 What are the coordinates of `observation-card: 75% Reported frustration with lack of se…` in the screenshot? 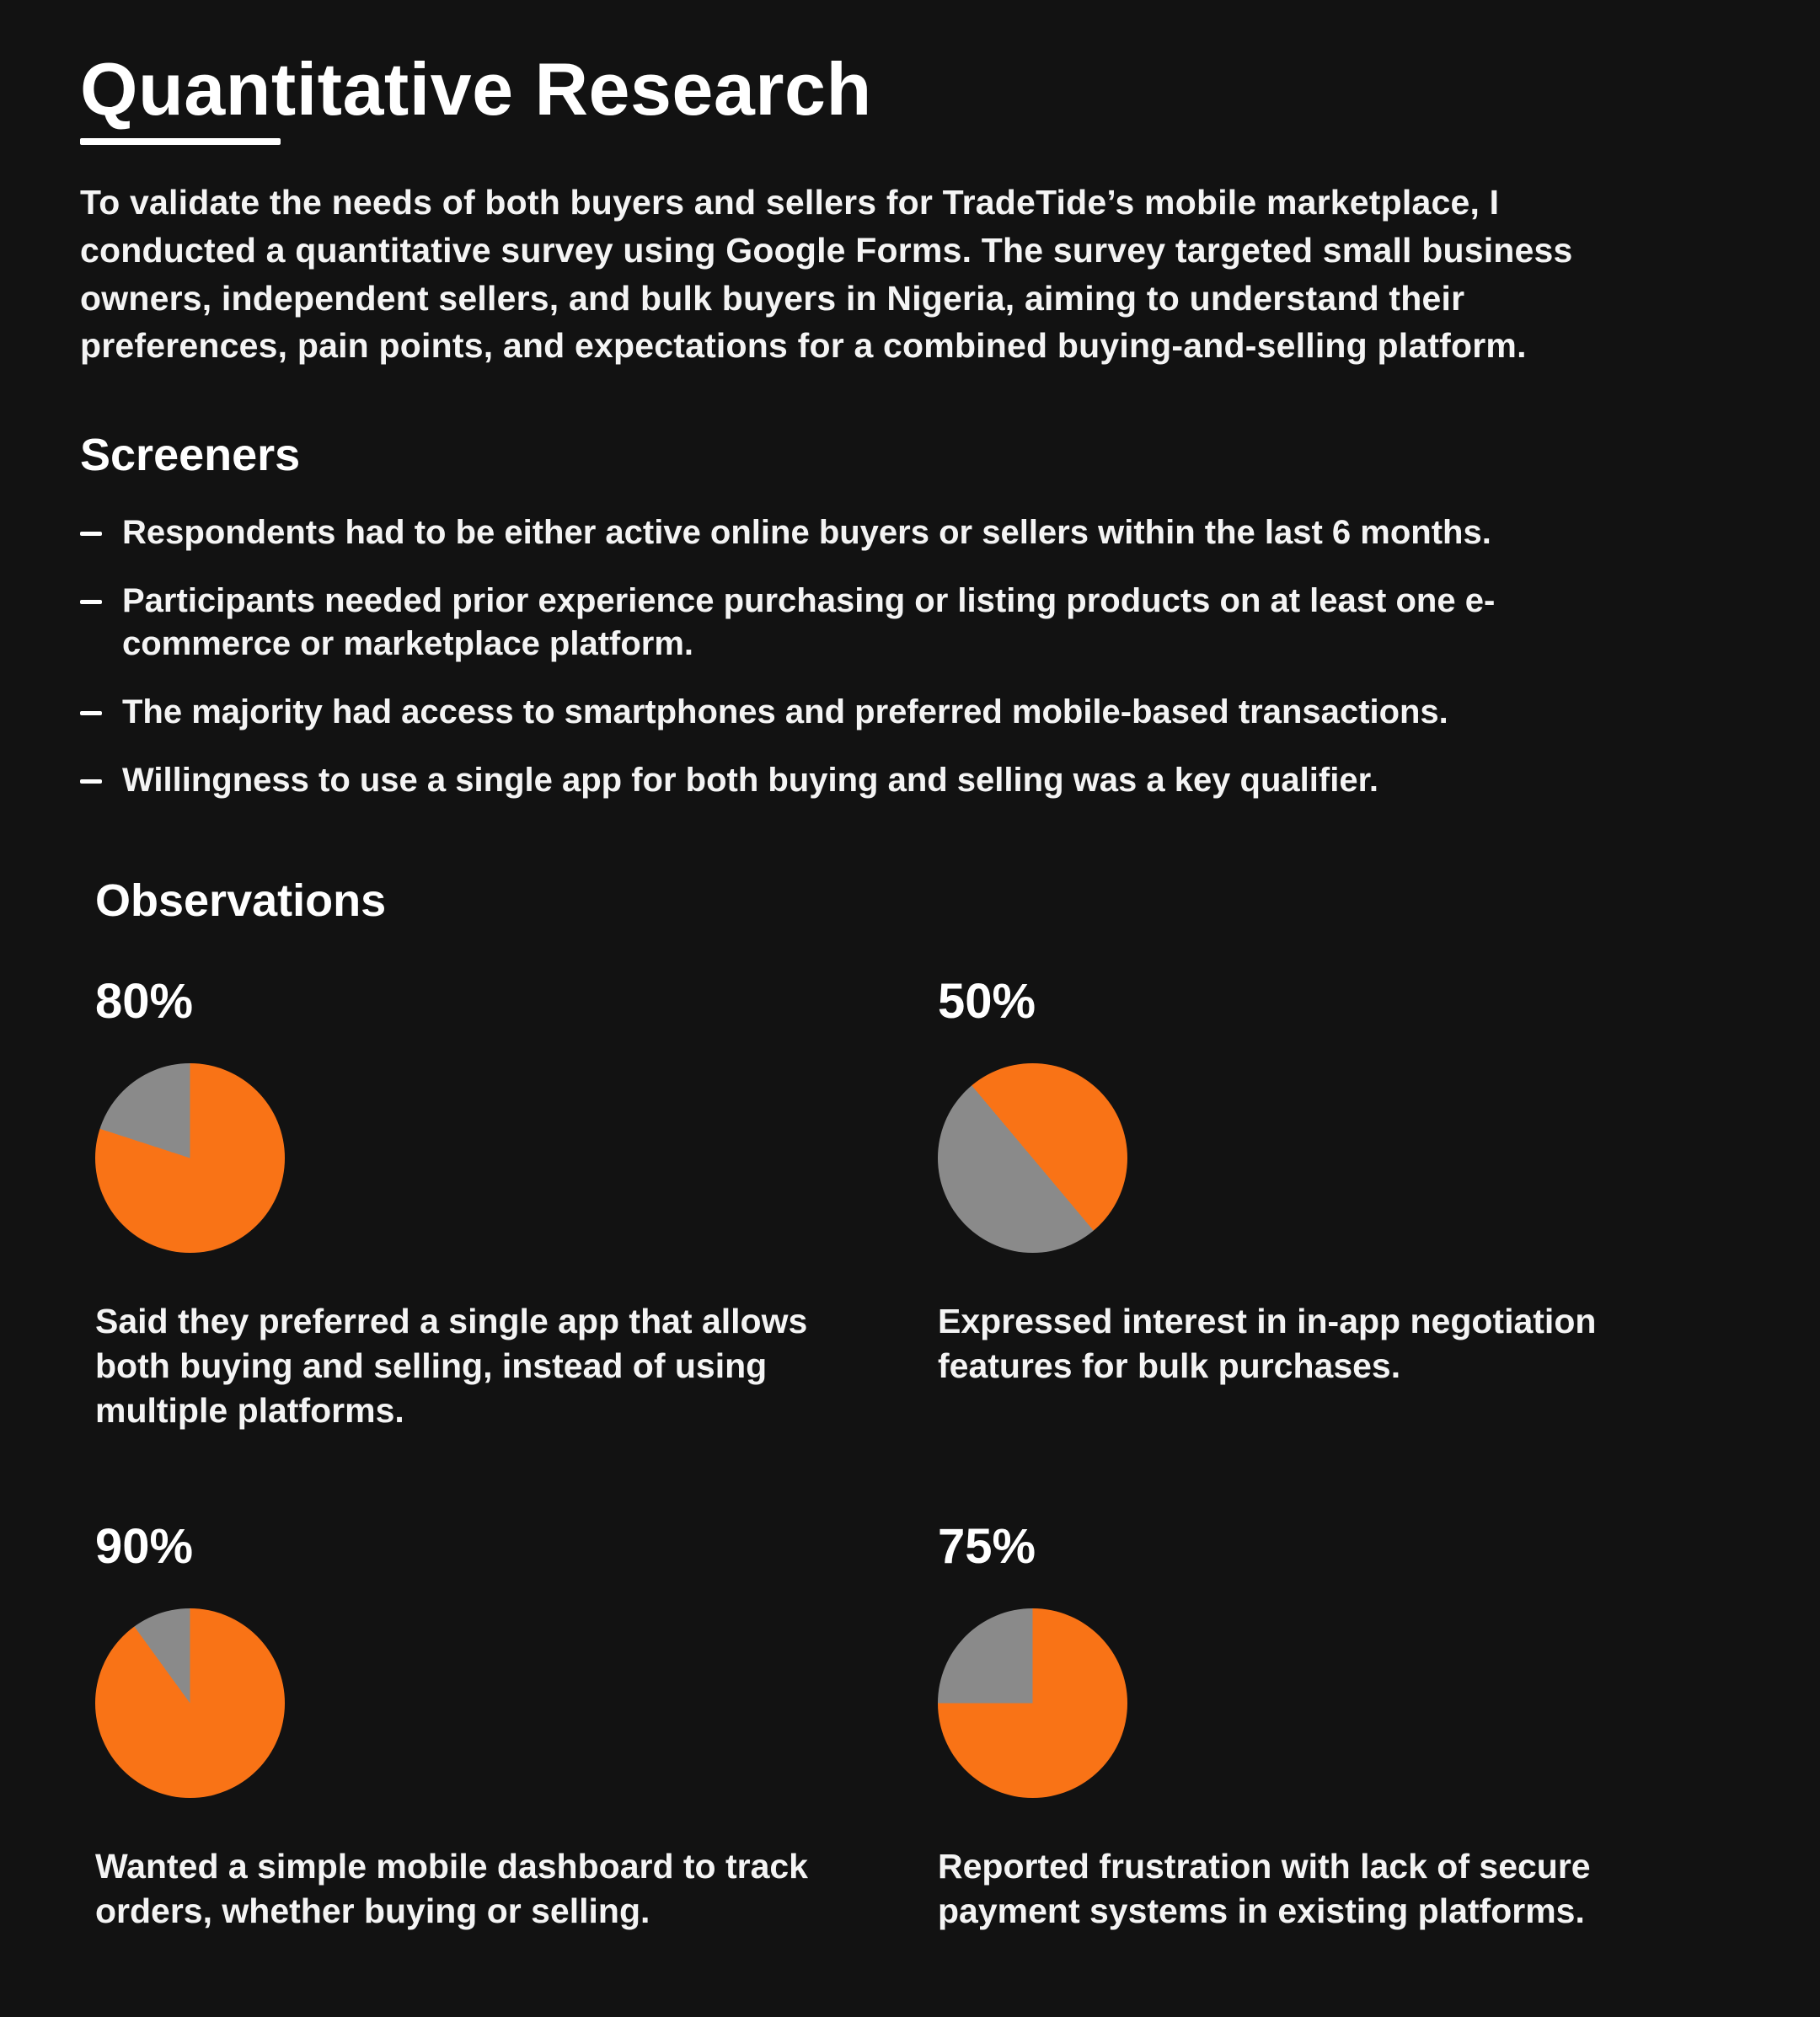 It's located at (1307, 1726).